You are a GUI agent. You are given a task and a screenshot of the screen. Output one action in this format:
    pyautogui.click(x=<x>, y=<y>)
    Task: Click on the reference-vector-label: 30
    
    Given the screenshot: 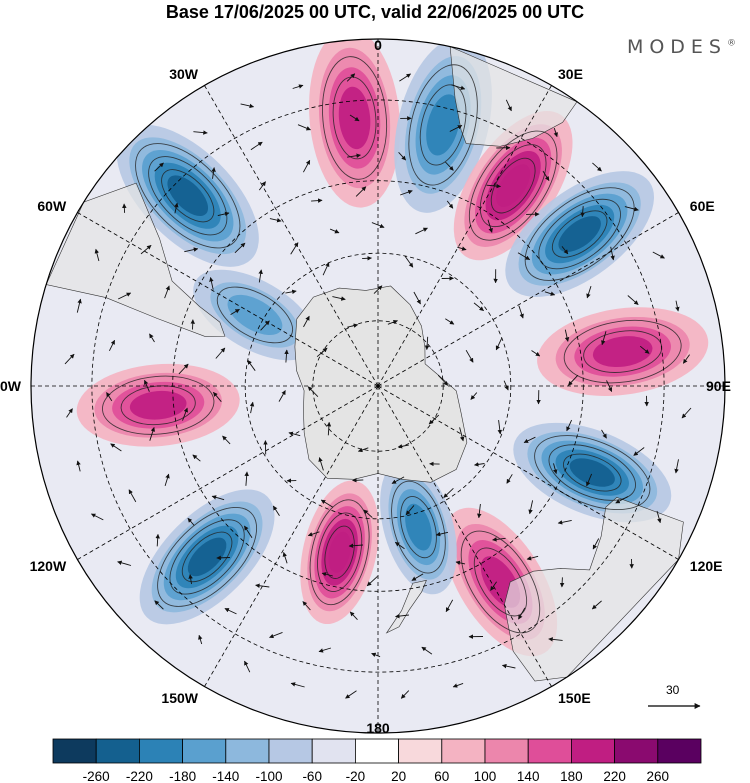 What is the action you would take?
    pyautogui.click(x=673, y=690)
    